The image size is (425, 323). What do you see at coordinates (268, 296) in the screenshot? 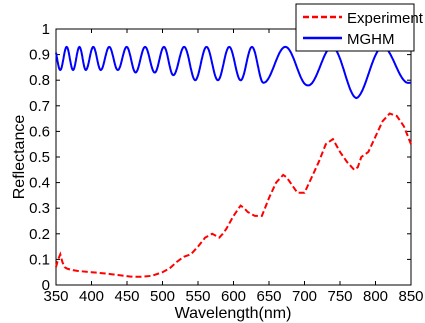
I see `x-tick-label: 650` at bounding box center [268, 296].